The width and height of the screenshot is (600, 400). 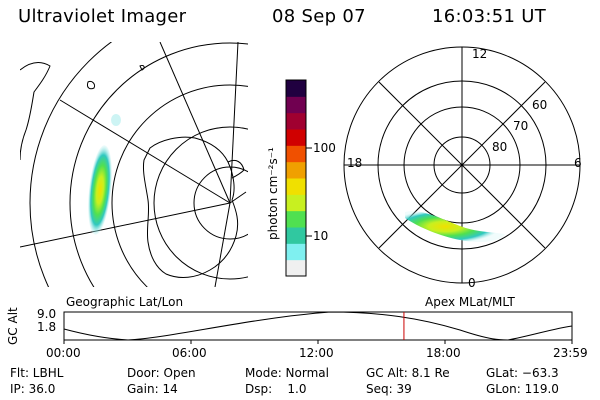 What do you see at coordinates (522, 389) in the screenshot?
I see `status-glon: GLon: 119.0` at bounding box center [522, 389].